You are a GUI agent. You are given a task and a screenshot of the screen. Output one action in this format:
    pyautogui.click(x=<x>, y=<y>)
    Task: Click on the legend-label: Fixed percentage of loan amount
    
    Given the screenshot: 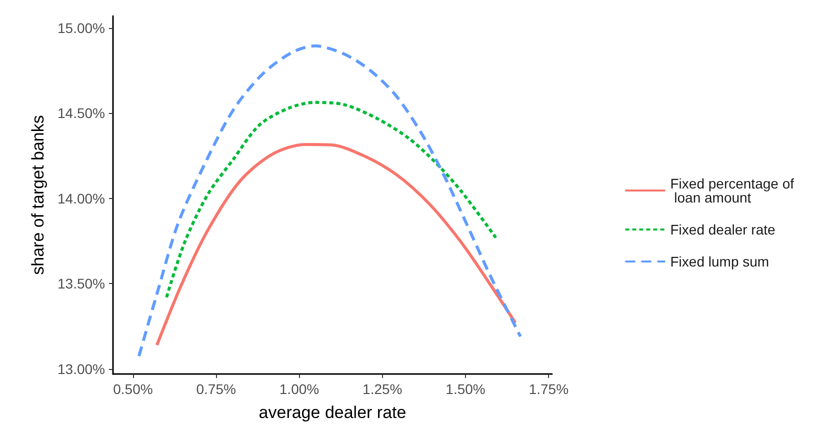 What is the action you would take?
    pyautogui.click(x=732, y=191)
    